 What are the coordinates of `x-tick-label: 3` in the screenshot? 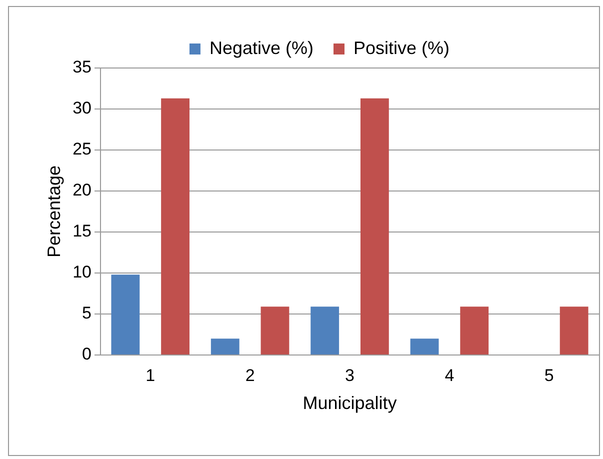 It's located at (349, 375).